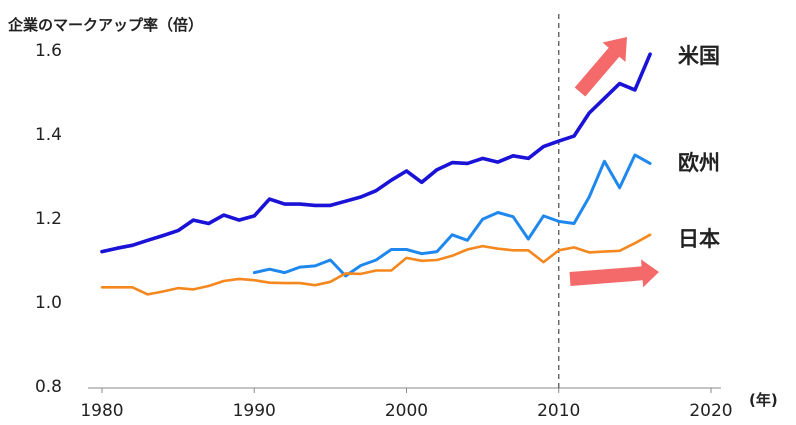 The width and height of the screenshot is (796, 425). I want to click on y-tick-label: 0.8, so click(48, 387).